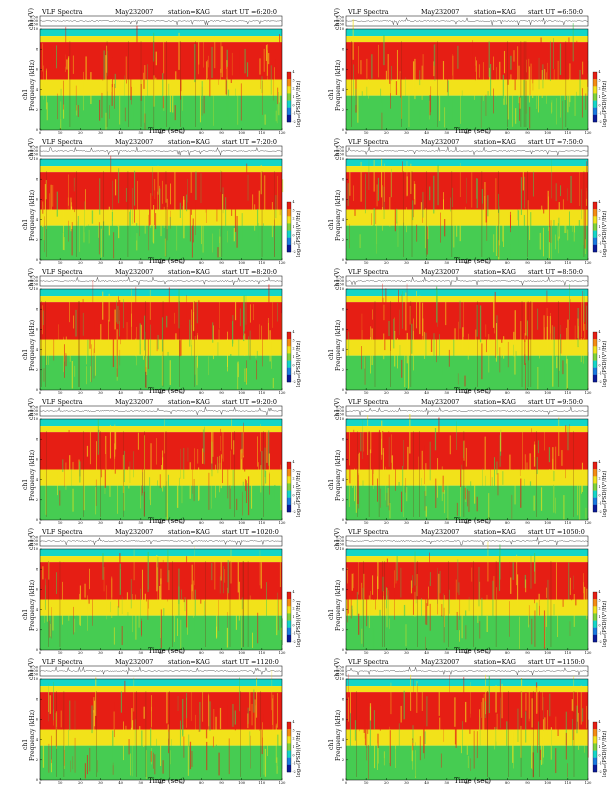 This screenshot has width=612, height=792. Describe the element at coordinates (555, 12) in the screenshot. I see `panel-start-ut: start UT =6:50:0` at that location.